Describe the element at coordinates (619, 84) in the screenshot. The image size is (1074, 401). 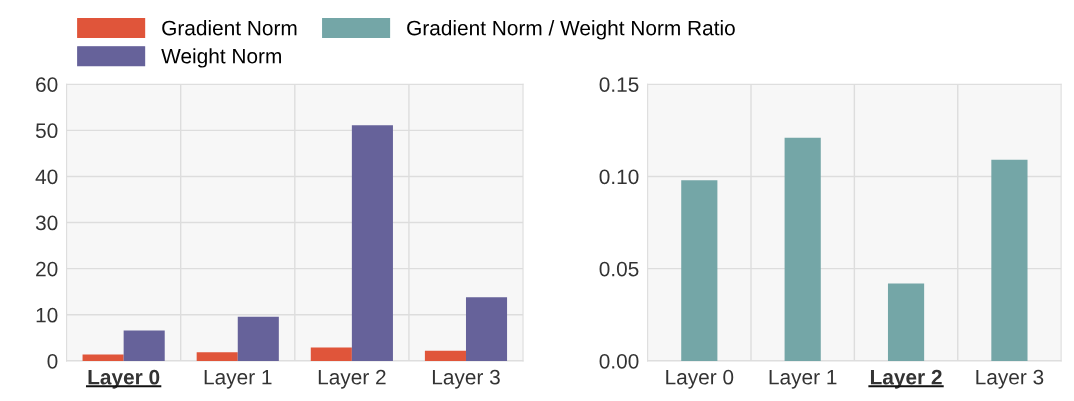
I see `y-tick-label: 0.15` at that location.